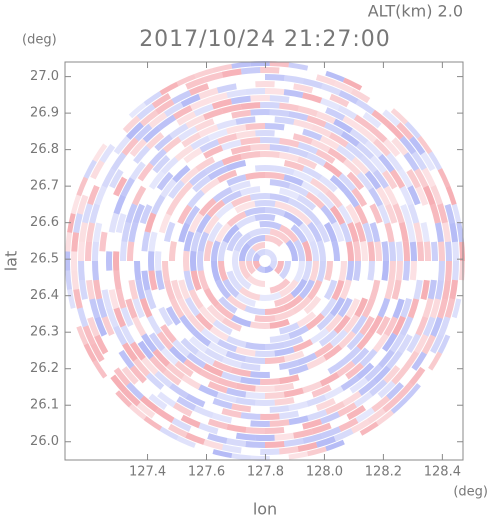 This screenshot has height=521, width=491. Describe the element at coordinates (415, 11) in the screenshot. I see `altitude-label: ALT(km) 2.0` at that location.